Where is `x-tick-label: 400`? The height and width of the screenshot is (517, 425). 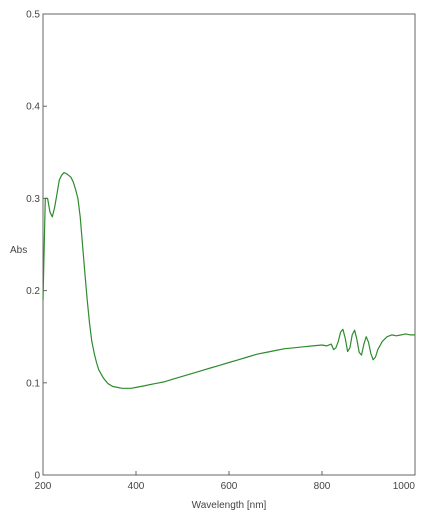
x-tick-label: 400 is located at coordinates (136, 486).